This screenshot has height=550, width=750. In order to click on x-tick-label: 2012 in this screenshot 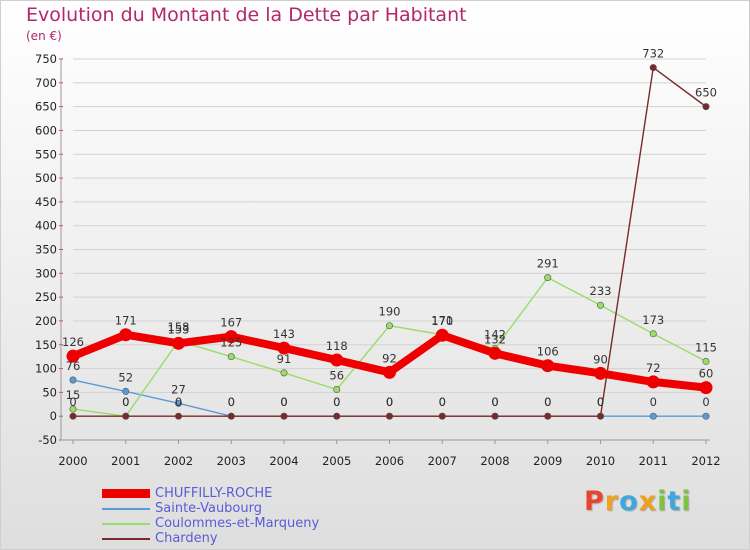, I will do `click(705, 461)`.